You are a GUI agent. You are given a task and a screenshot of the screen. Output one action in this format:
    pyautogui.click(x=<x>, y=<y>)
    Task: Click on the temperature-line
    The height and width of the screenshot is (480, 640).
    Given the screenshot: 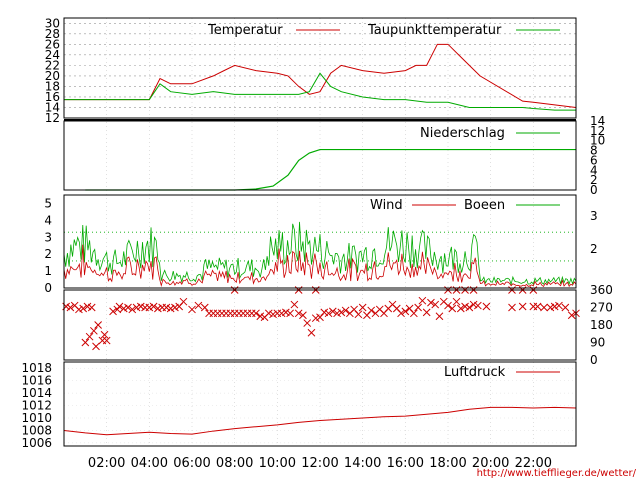 What is the action you would take?
    pyautogui.click(x=320, y=75)
    